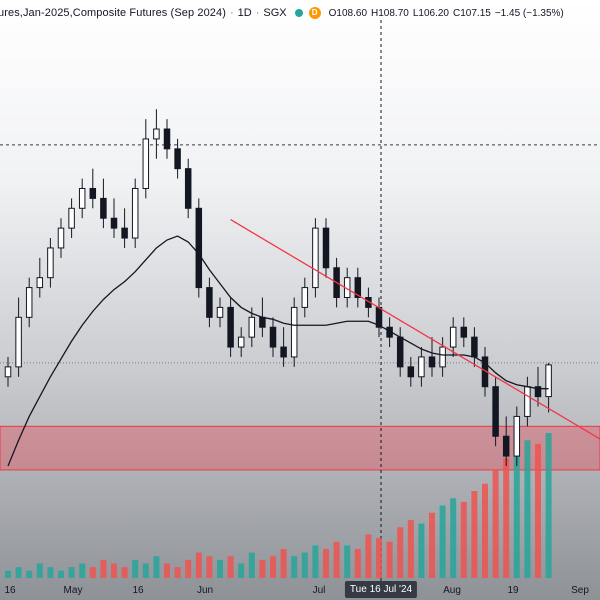  Describe the element at coordinates (393, 13) in the screenshot. I see `high-value: 108.70` at that location.